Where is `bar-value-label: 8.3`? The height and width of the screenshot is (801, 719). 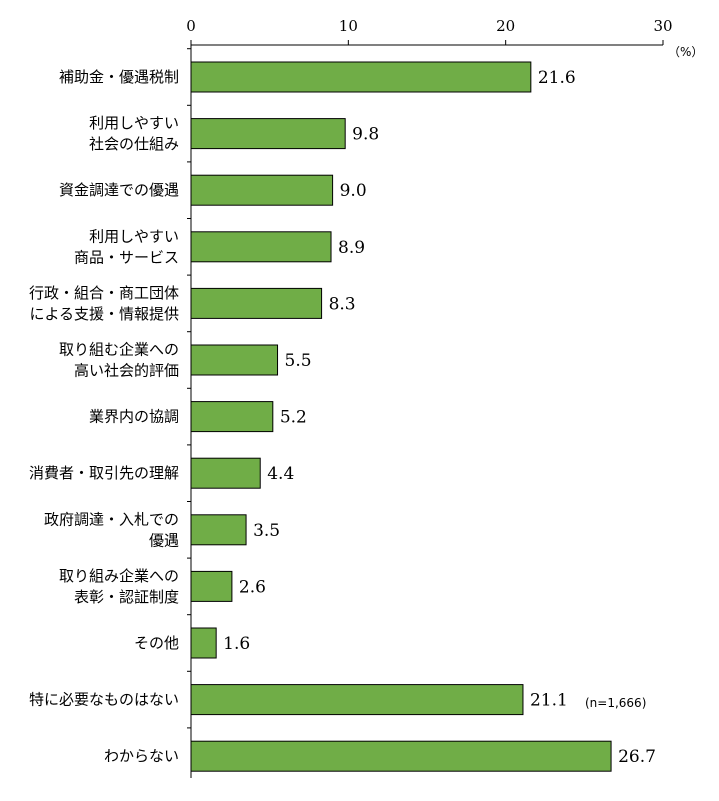
bar-value-label: 8.3 is located at coordinates (342, 304).